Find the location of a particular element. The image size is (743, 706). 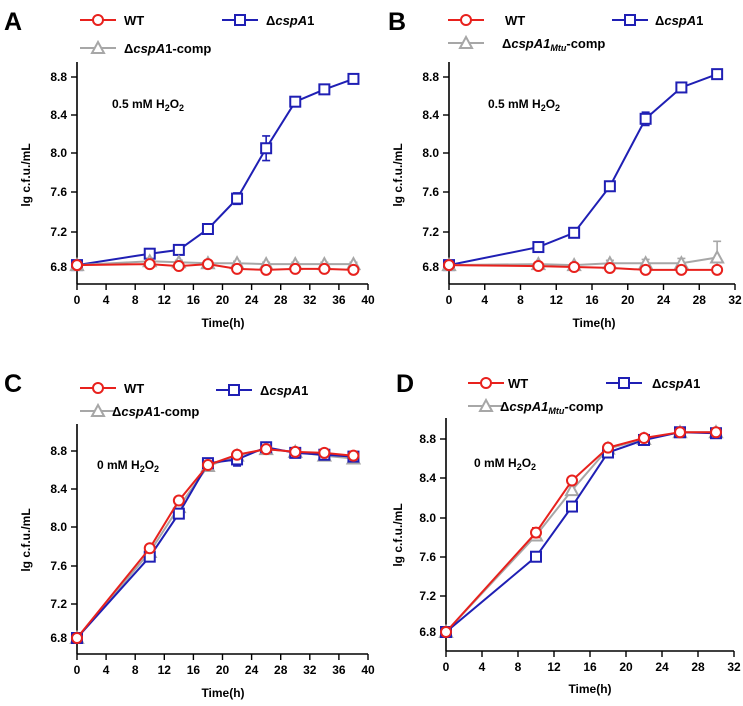

panel-letter: D is located at coordinates (405, 384).